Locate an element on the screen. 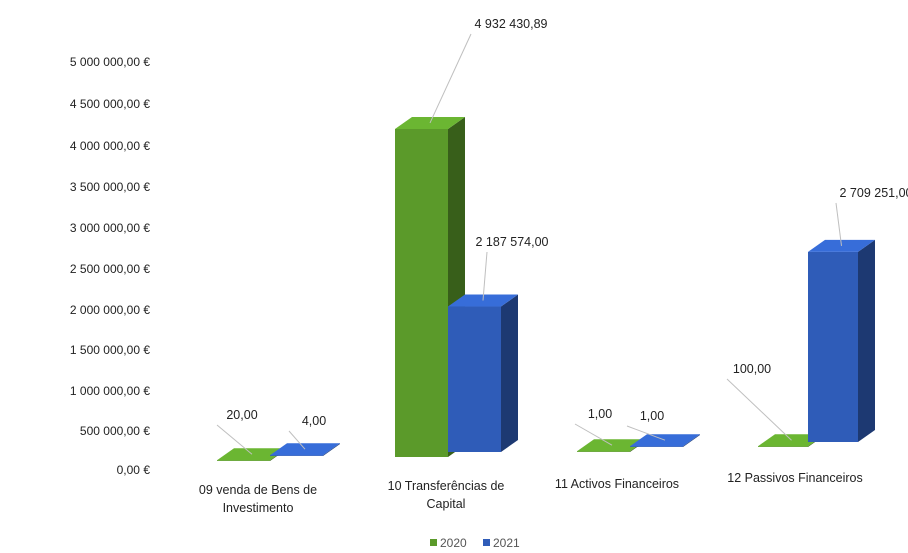 Image resolution: width=908 pixels, height=553 pixels. bar-2021-cat3 is located at coordinates (665, 440).